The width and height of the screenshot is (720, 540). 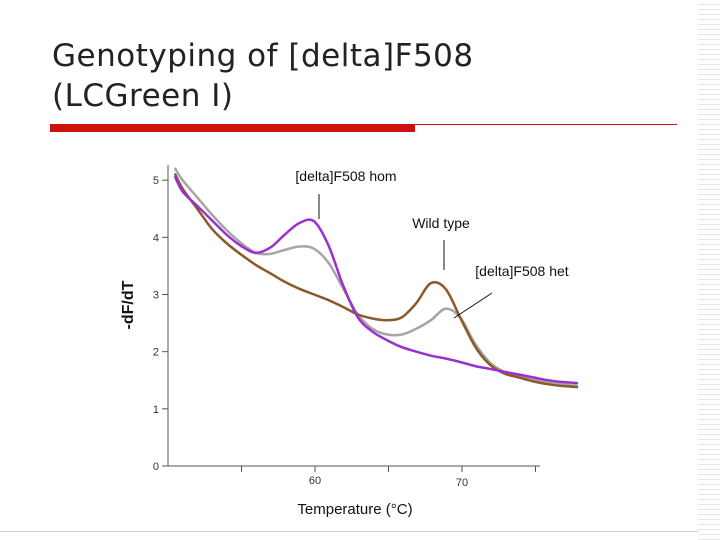 I want to click on x-tick-label: 60, so click(x=315, y=481).